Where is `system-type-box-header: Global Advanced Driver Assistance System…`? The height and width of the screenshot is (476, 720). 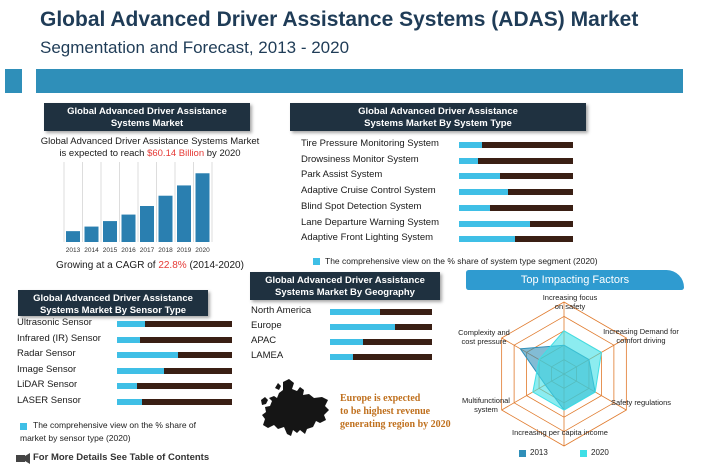 system-type-box-header: Global Advanced Driver Assistance System… is located at coordinates (438, 117).